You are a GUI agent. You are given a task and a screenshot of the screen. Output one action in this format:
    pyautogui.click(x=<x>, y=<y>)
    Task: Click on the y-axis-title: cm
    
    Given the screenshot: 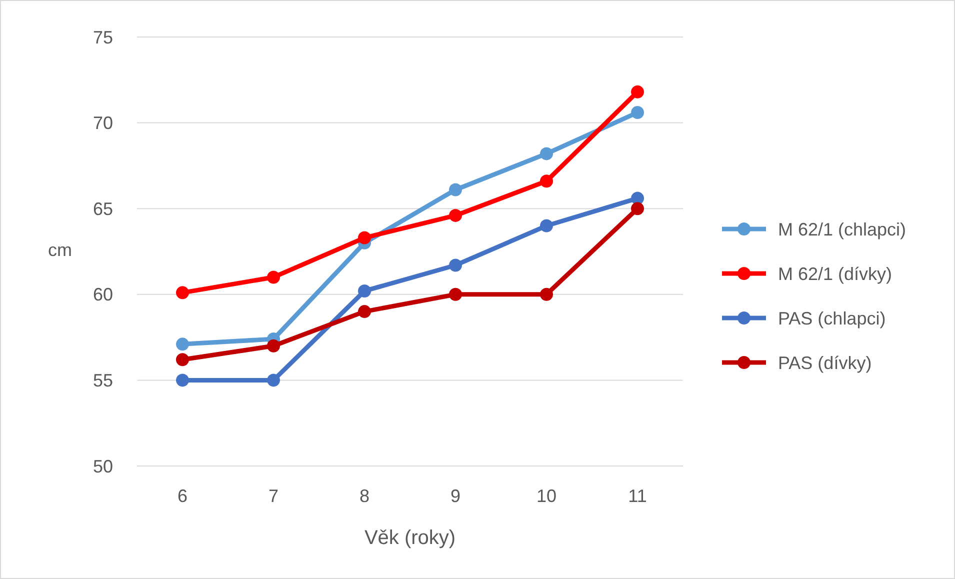 What is the action you would take?
    pyautogui.click(x=60, y=250)
    